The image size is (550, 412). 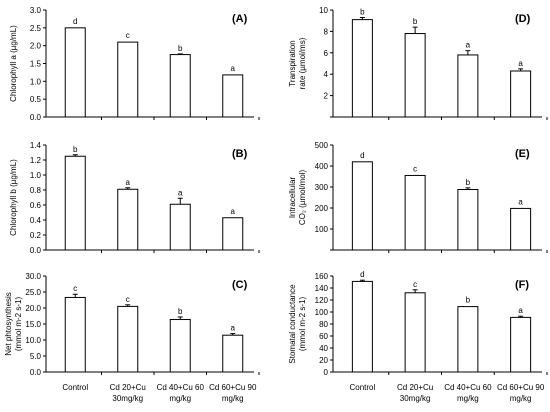 I want to click on y-tick-label: 1.4, so click(x=36, y=145).